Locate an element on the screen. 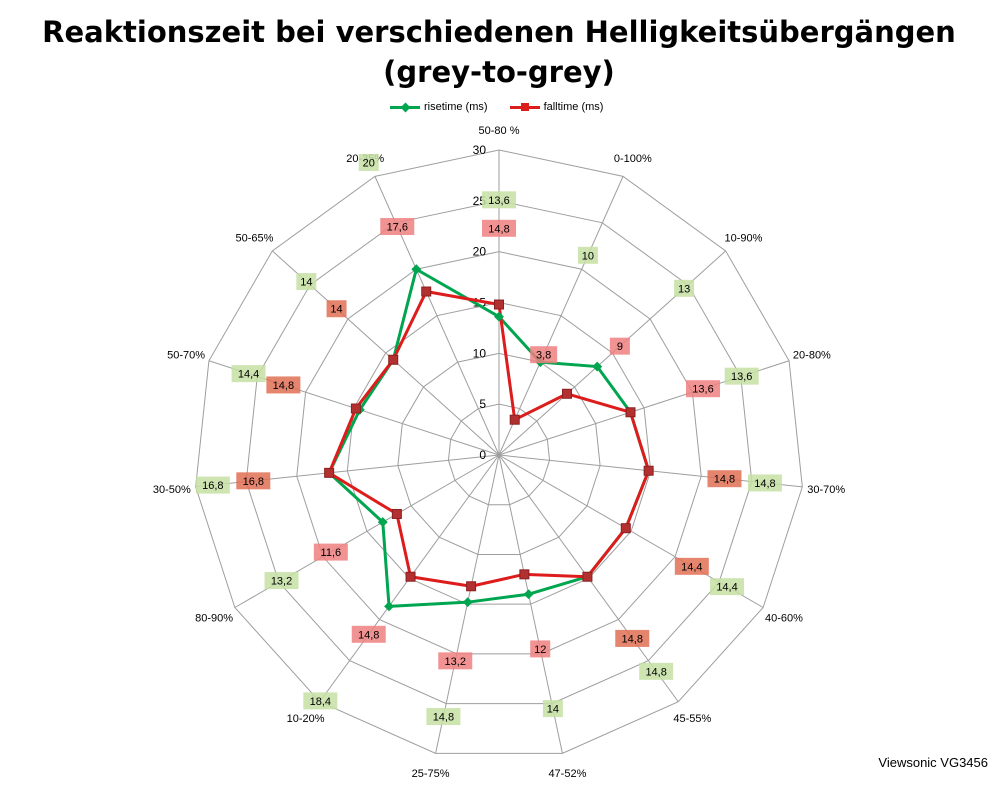 Image resolution: width=998 pixels, height=786 pixels. data-label-rise: 13 is located at coordinates (684, 289).